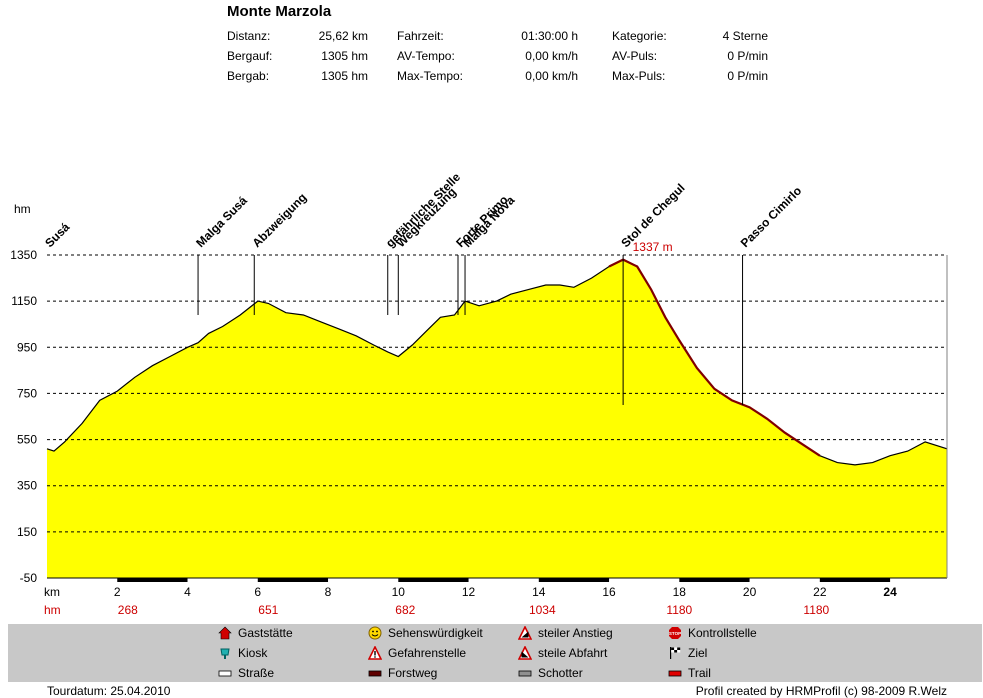 Image resolution: width=983 pixels, height=698 pixels. I want to click on legend-item: Straße, so click(246, 673).